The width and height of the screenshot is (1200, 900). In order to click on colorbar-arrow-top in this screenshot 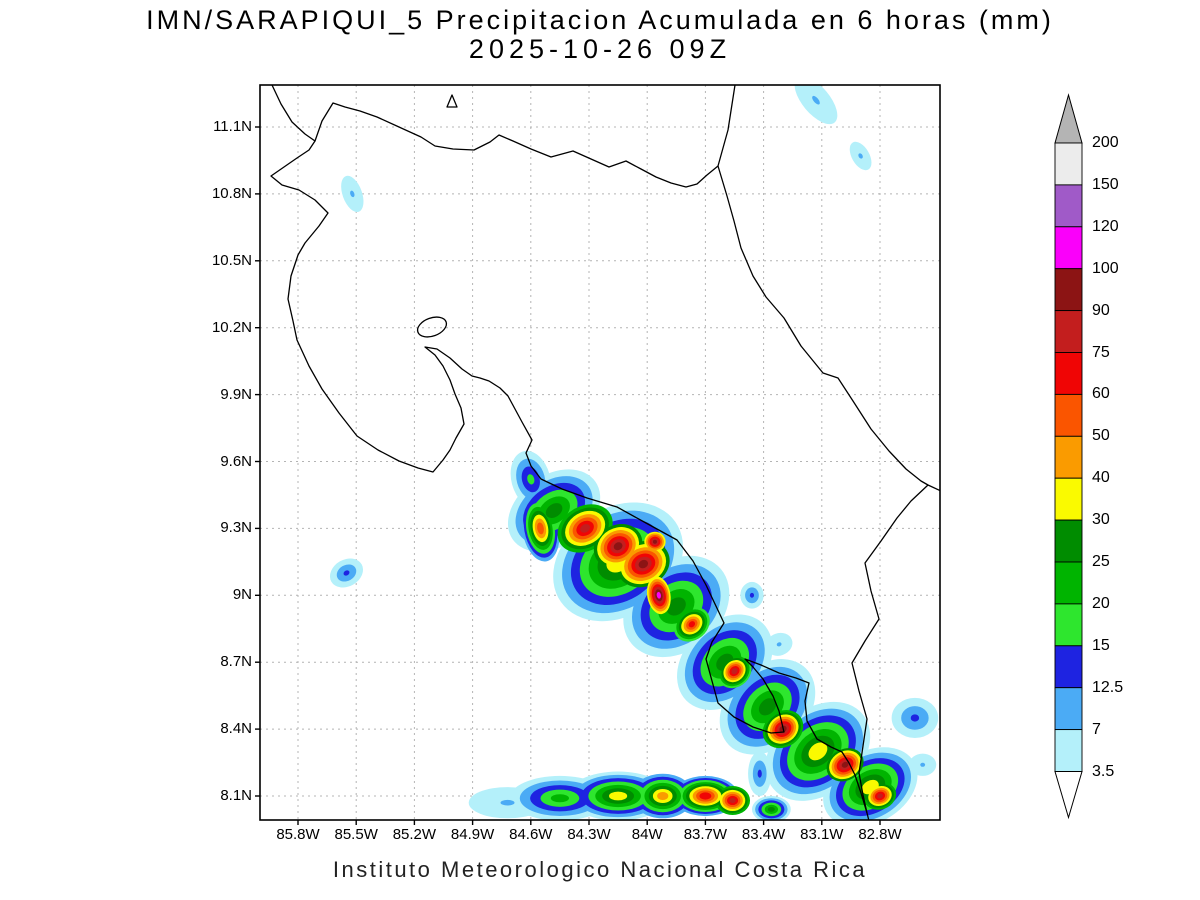, I will do `click(1068, 118)`.